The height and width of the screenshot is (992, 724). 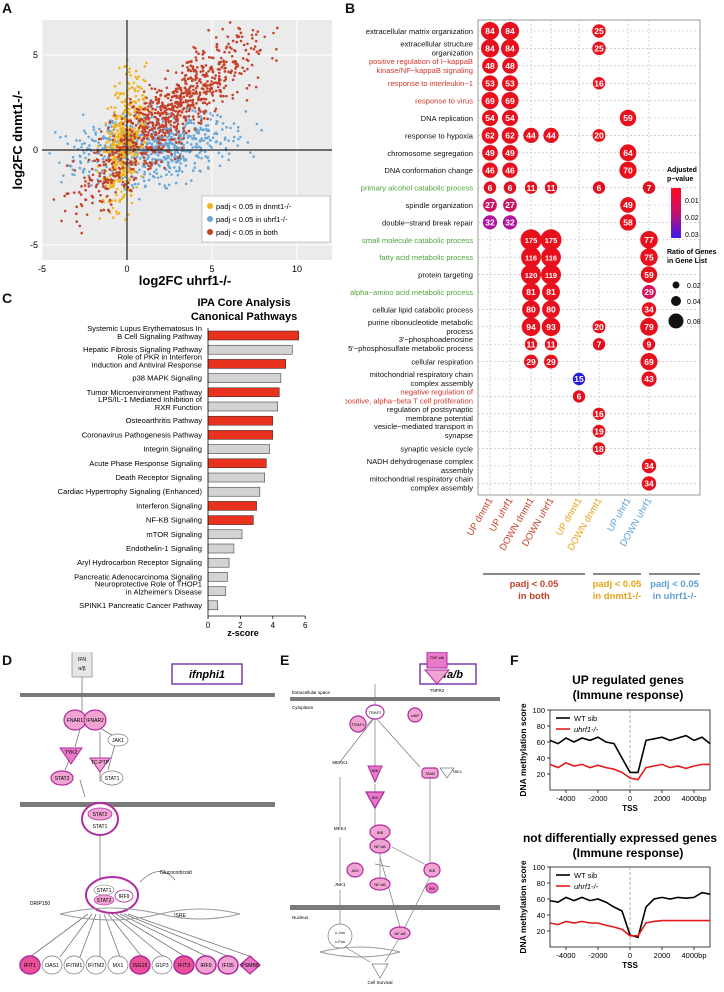 I want to click on padj-tick-1: 0.01, so click(x=692, y=201).